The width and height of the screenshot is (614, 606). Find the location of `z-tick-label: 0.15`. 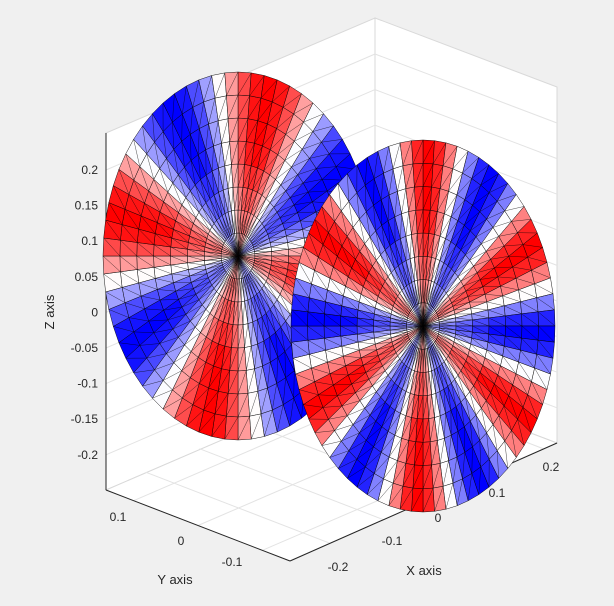

z-tick-label: 0.15 is located at coordinates (87, 206).